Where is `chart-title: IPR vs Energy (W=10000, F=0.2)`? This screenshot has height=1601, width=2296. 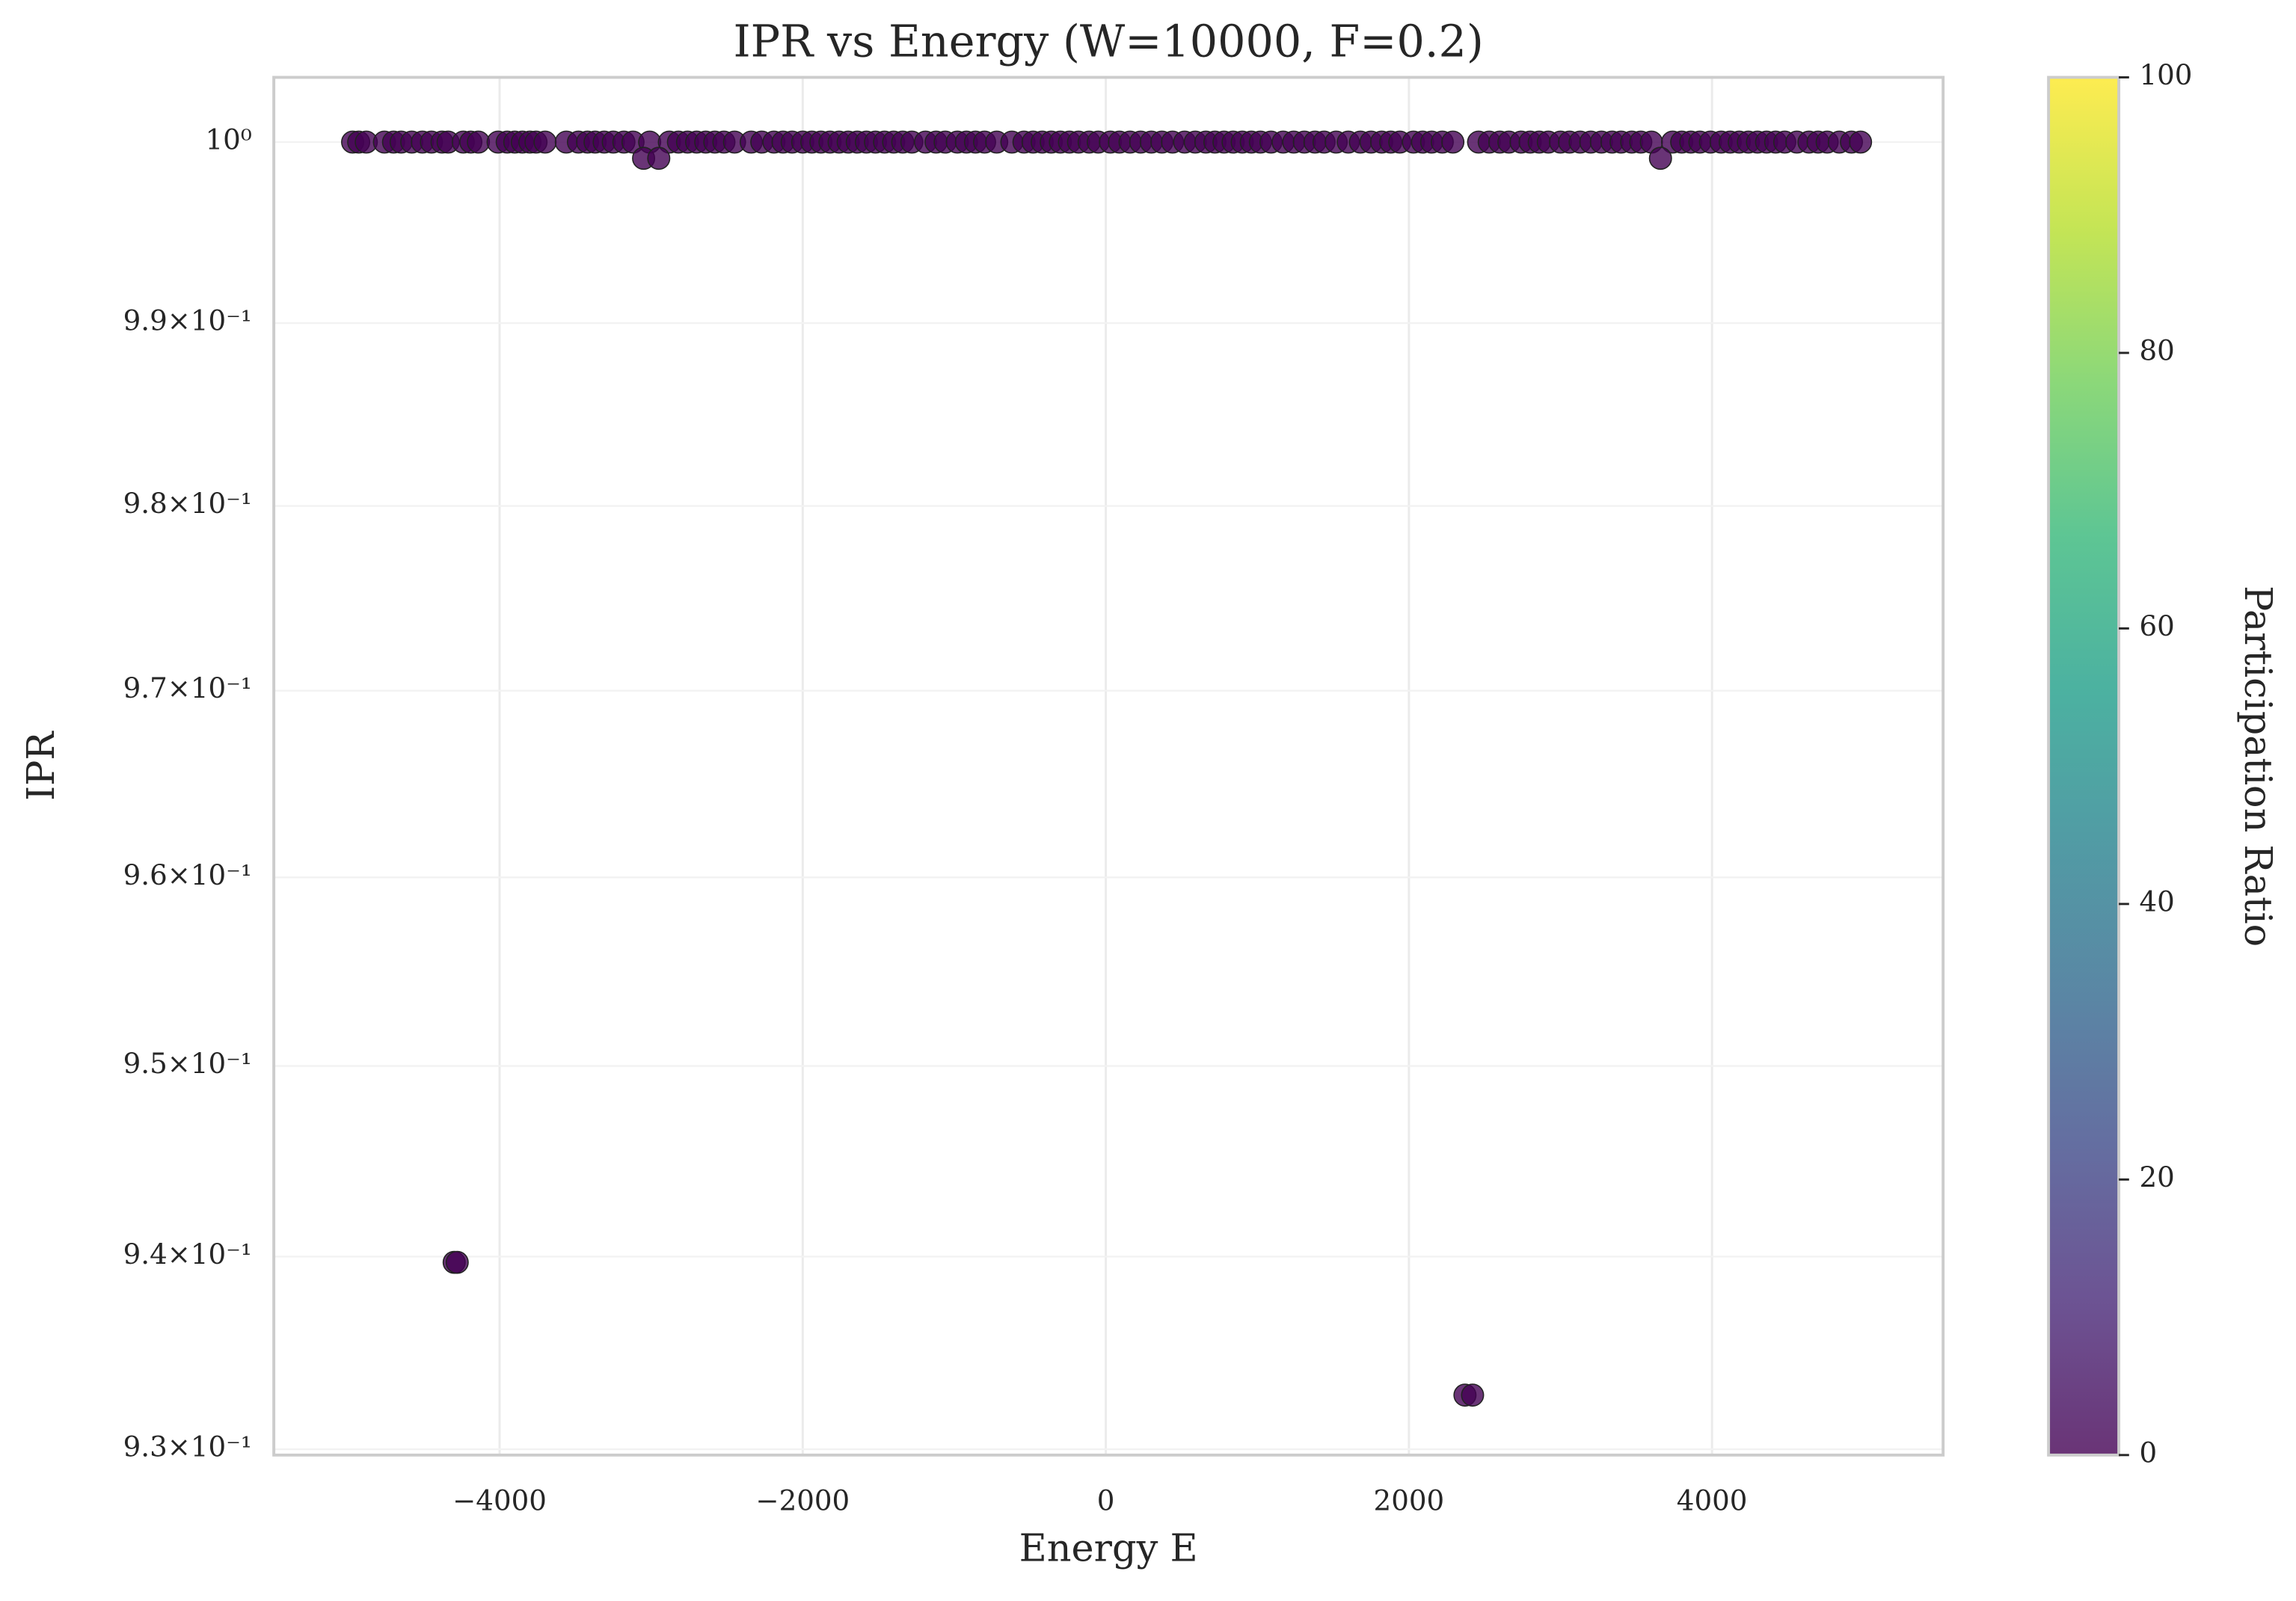 chart-title: IPR vs Energy (W=10000, F=0.2) is located at coordinates (1108, 42).